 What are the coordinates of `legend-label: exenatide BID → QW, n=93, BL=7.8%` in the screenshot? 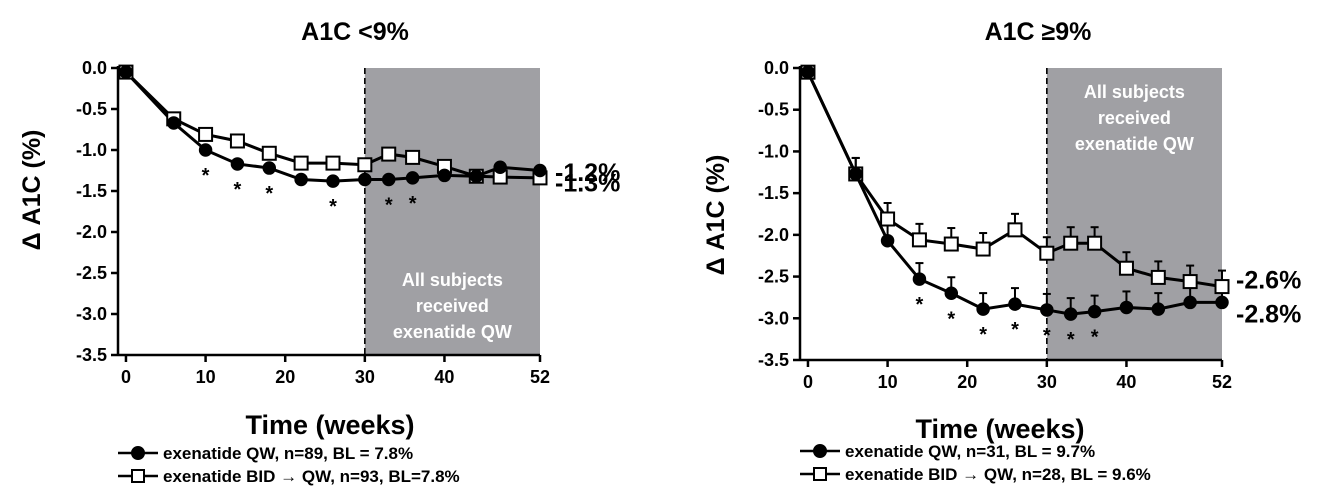 It's located at (311, 476).